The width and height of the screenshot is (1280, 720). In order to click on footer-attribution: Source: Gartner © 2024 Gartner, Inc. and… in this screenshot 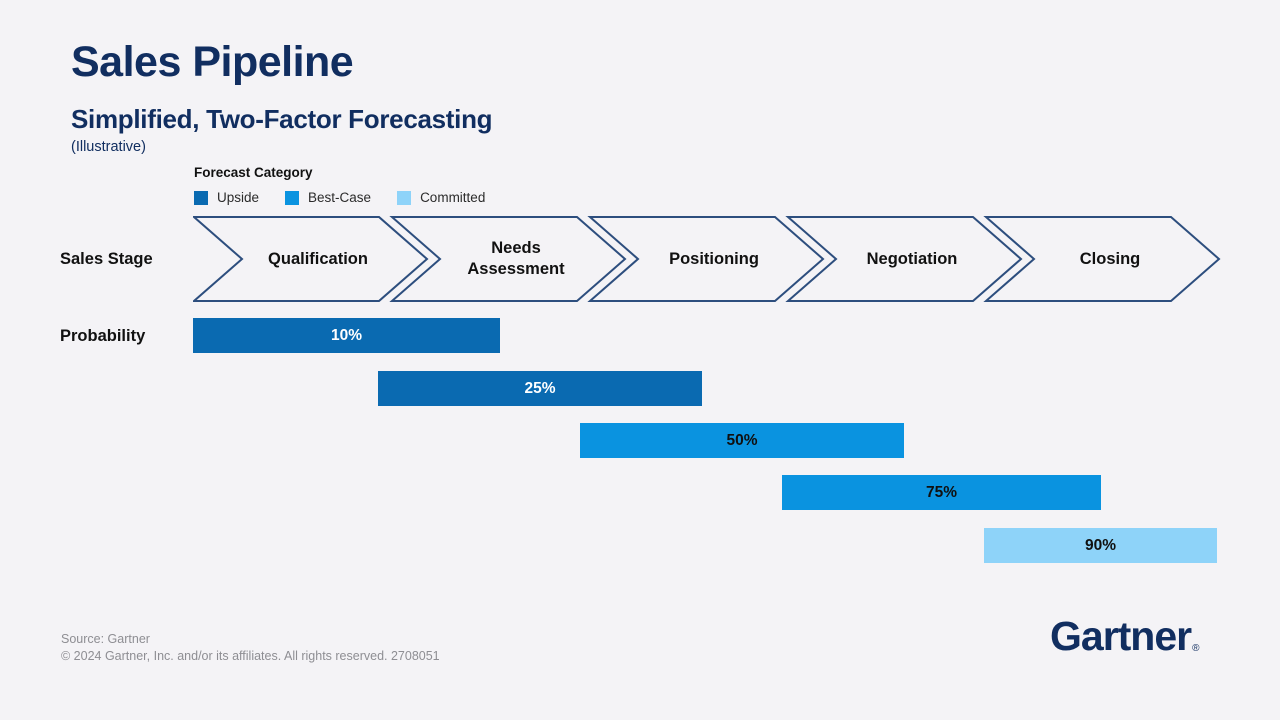, I will do `click(250, 647)`.